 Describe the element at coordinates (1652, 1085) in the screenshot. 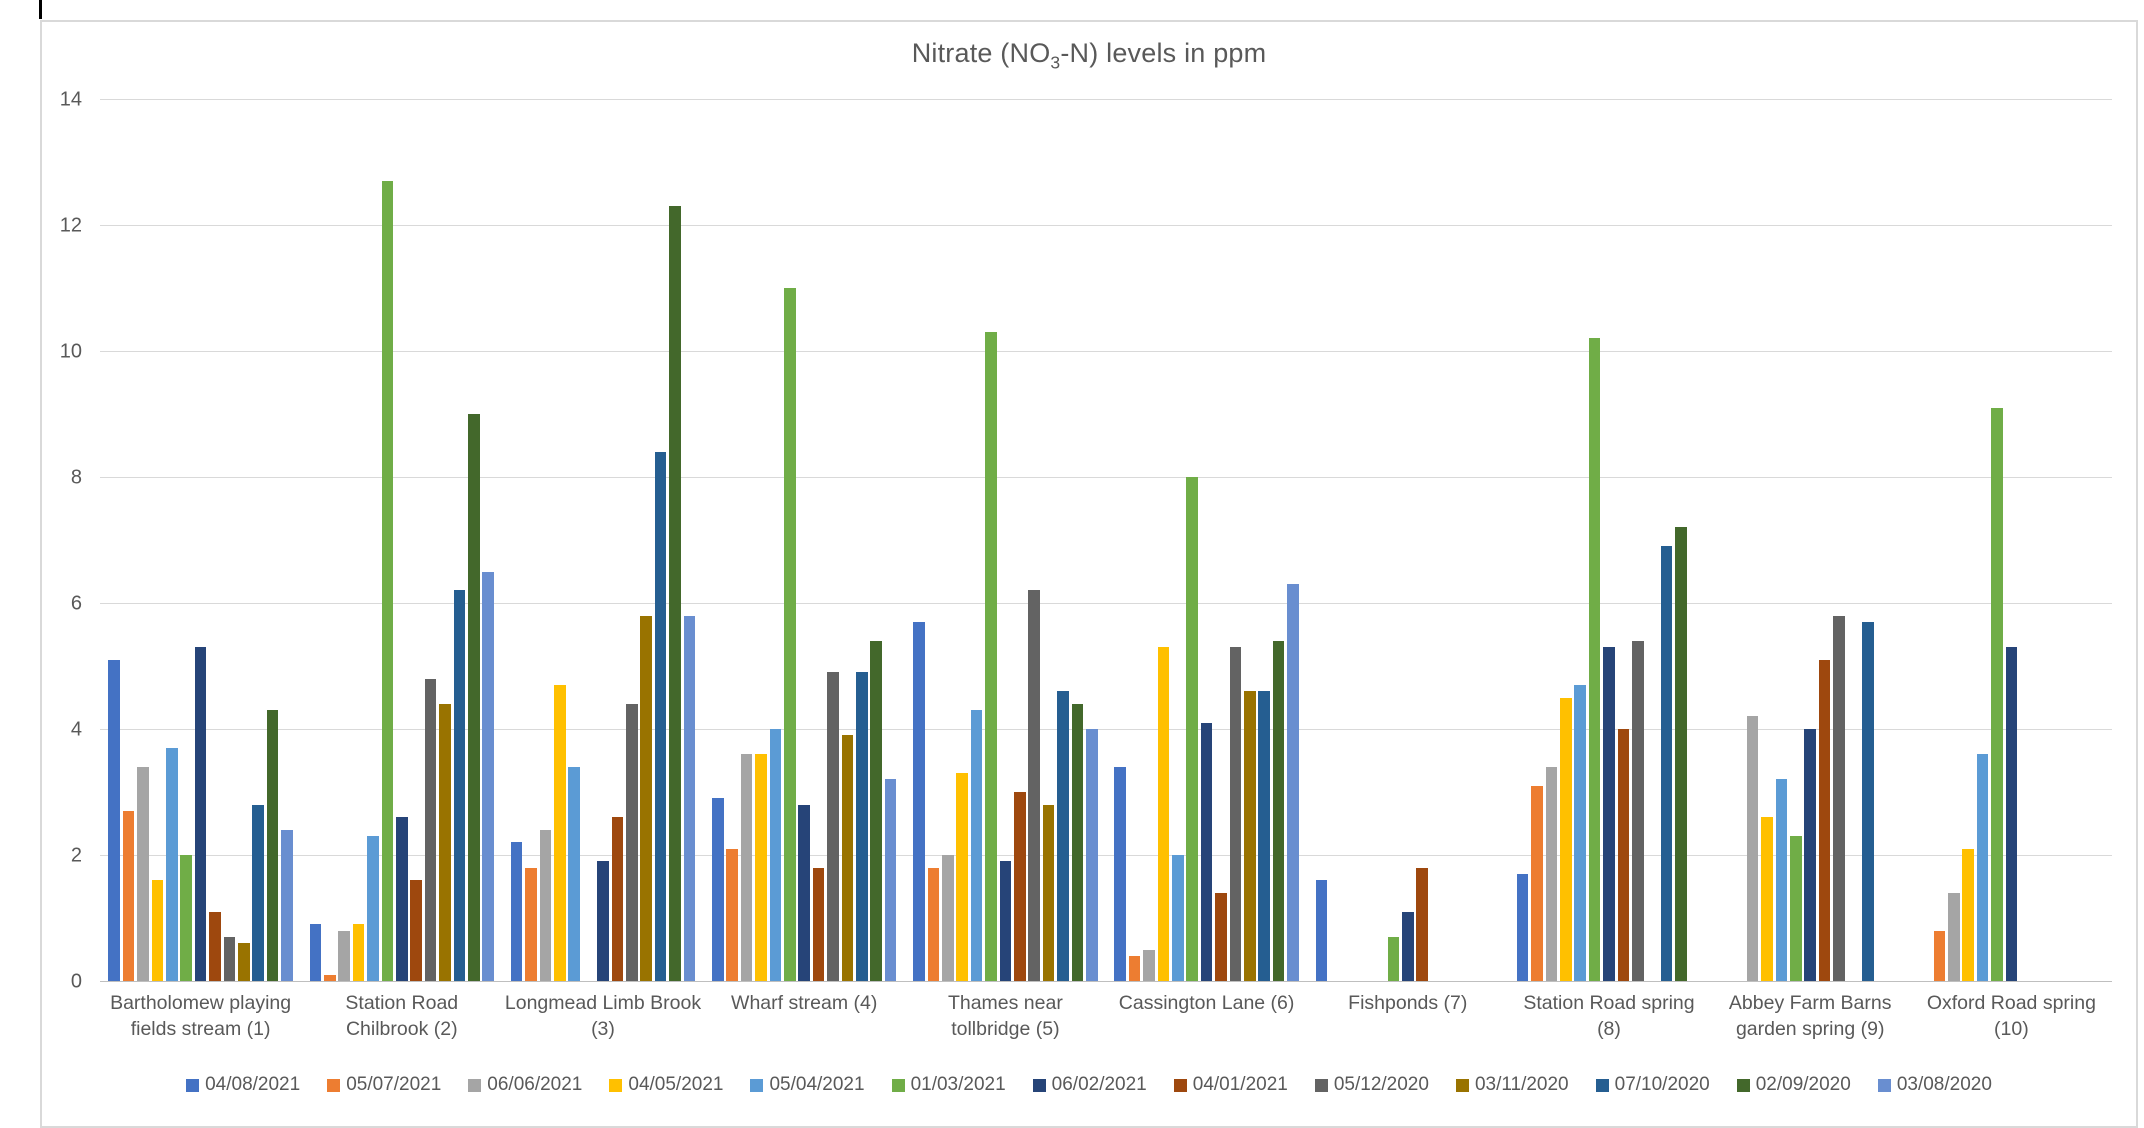

I see `legend-item: 07/10/2020` at that location.